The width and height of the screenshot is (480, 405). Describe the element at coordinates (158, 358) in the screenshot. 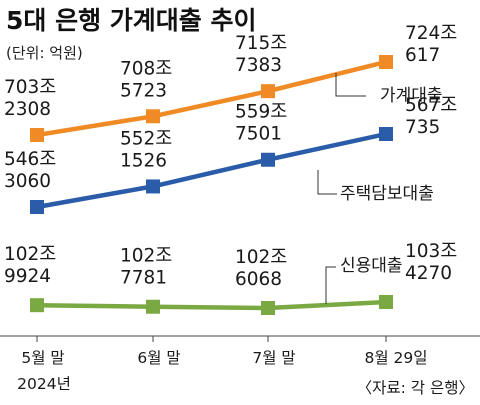

I see `x-tick-label: 6월 말` at that location.